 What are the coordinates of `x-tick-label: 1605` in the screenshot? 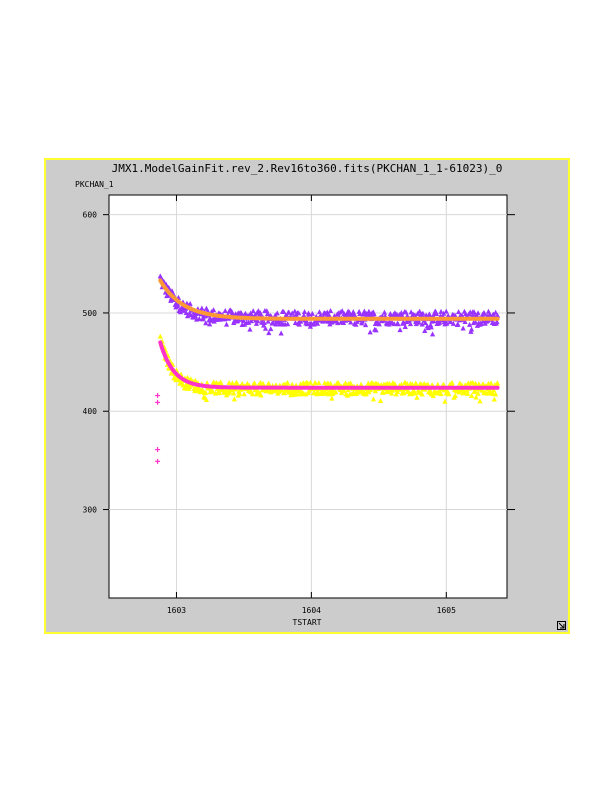 It's located at (446, 610).